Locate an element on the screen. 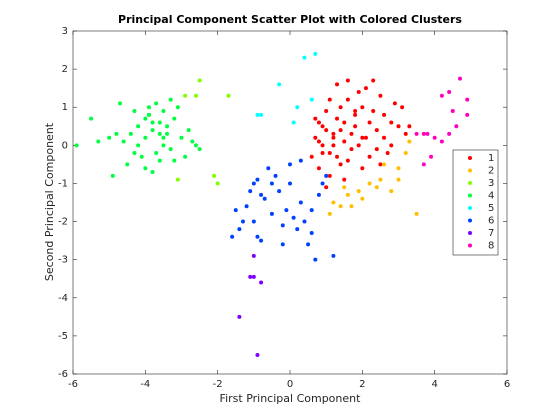 Image resolution: width=560 pixels, height=420 pixels. x-tick-label: 0 is located at coordinates (290, 384).